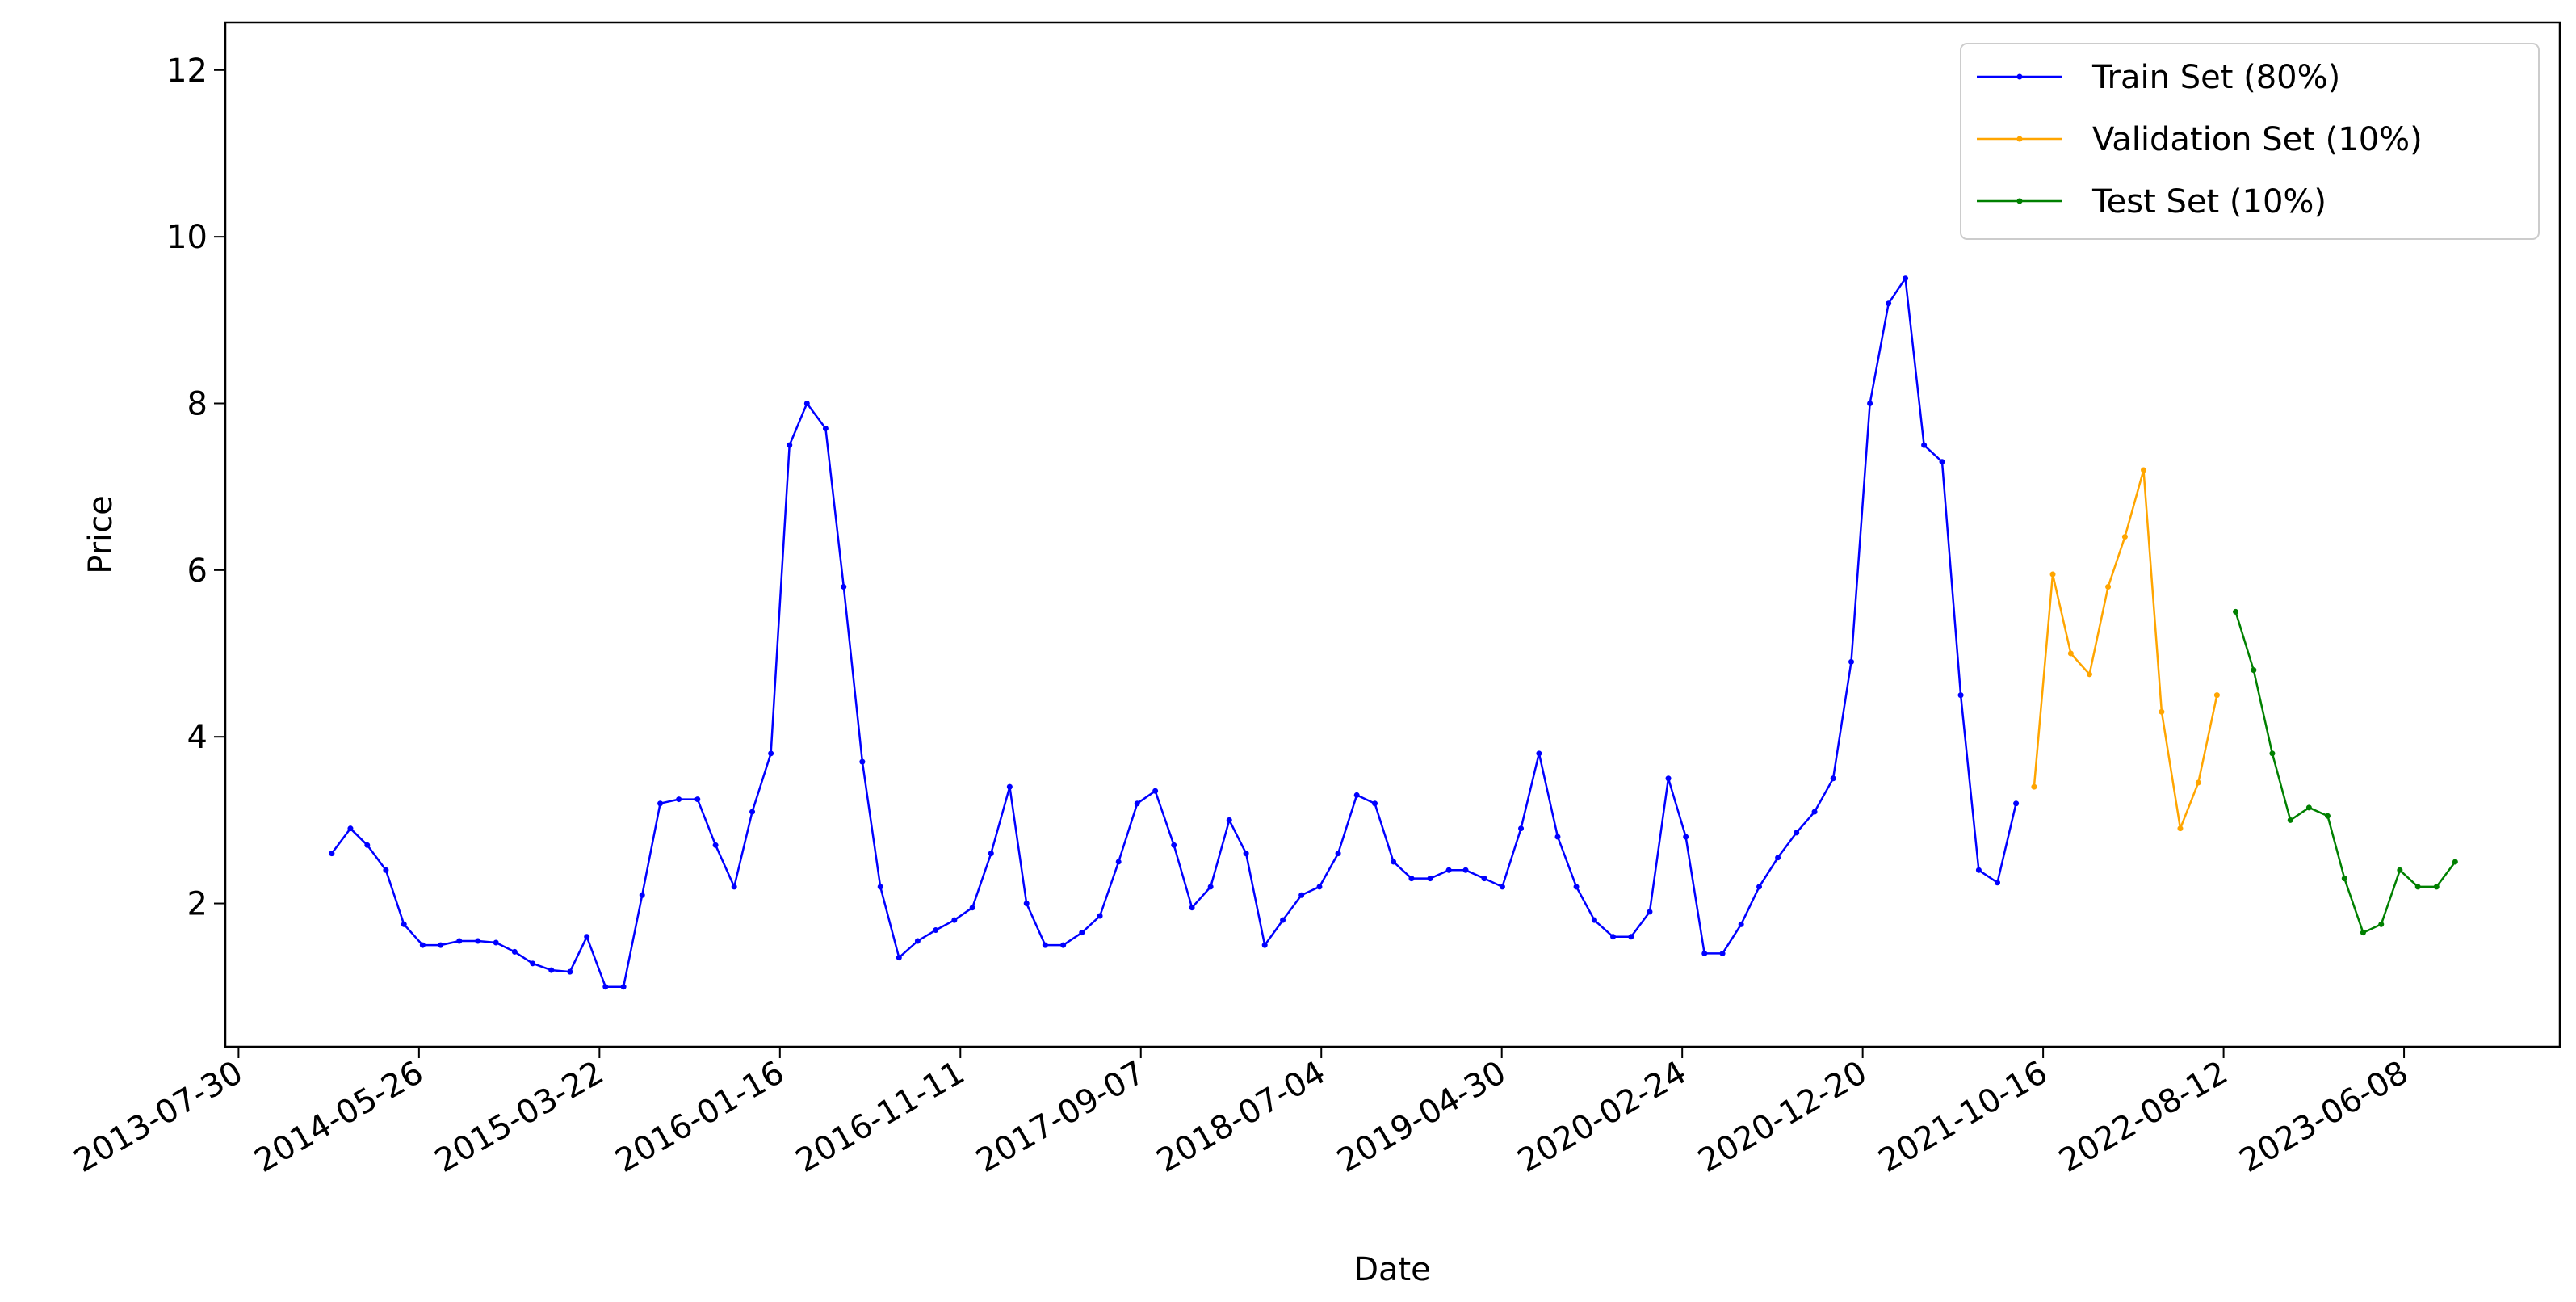  What do you see at coordinates (187, 237) in the screenshot?
I see `y-tick-label: 10` at bounding box center [187, 237].